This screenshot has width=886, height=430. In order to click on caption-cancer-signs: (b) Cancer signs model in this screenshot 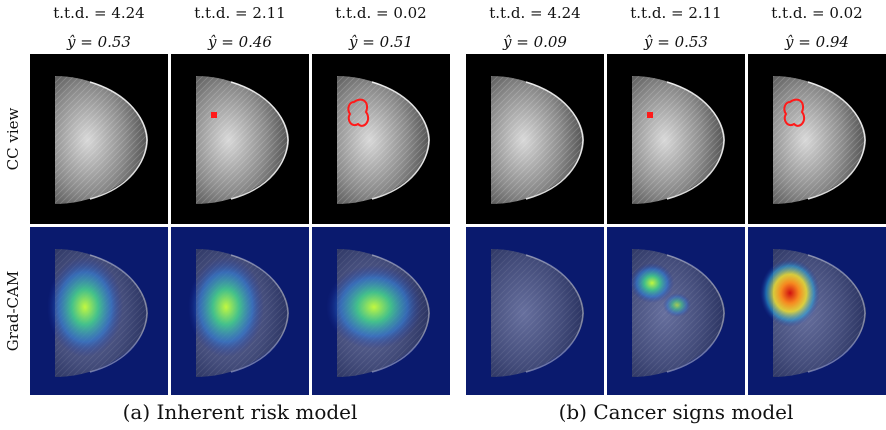, I will do `click(676, 412)`.